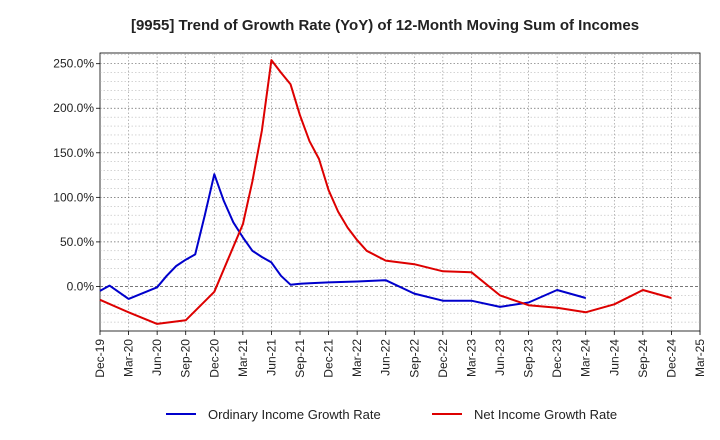  What do you see at coordinates (700, 358) in the screenshot?
I see `x-tick-label: Mar-25` at bounding box center [700, 358].